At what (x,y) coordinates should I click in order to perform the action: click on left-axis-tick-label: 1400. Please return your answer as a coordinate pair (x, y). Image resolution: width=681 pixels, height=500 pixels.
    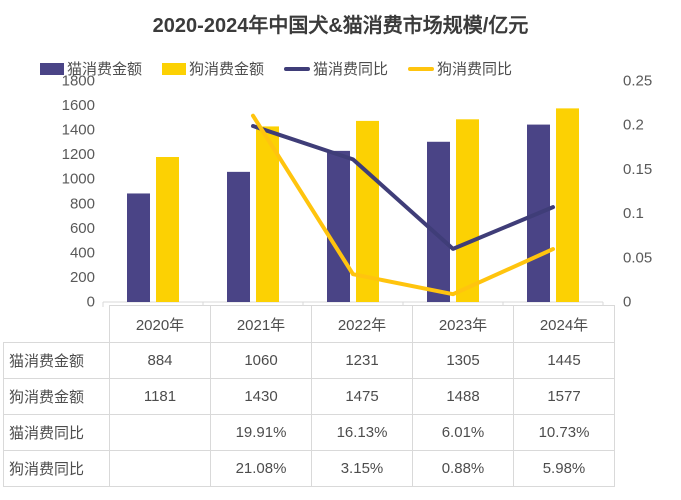
    Looking at the image, I should click on (78, 130).